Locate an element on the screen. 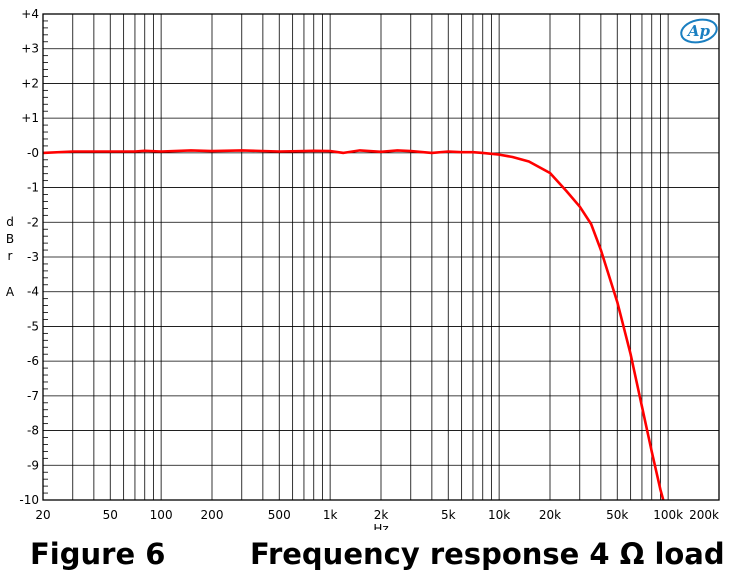 The height and width of the screenshot is (585, 732). y-axis-label-letter: A is located at coordinates (10, 292).